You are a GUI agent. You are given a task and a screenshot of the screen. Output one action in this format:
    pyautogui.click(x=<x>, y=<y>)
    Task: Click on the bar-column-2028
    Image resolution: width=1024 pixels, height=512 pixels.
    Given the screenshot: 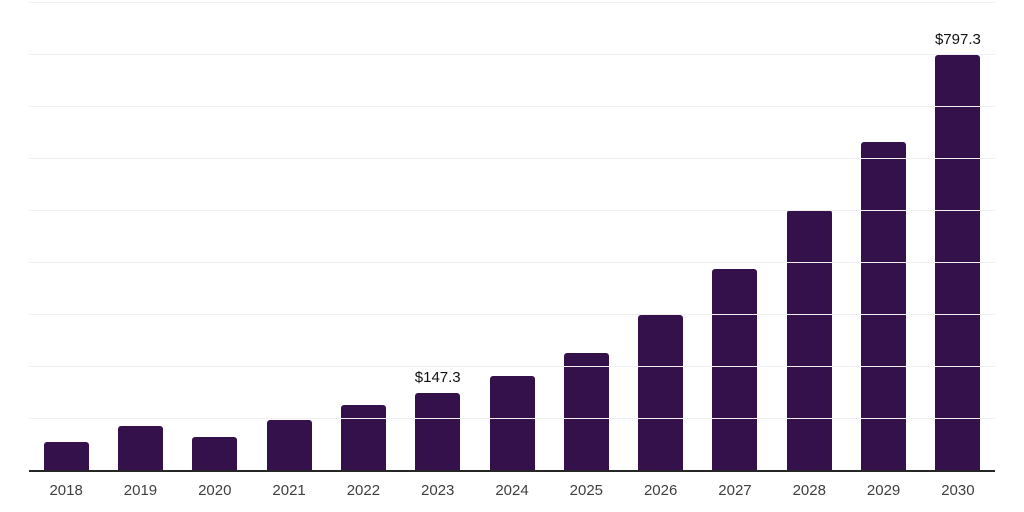 What is the action you would take?
    pyautogui.click(x=809, y=236)
    